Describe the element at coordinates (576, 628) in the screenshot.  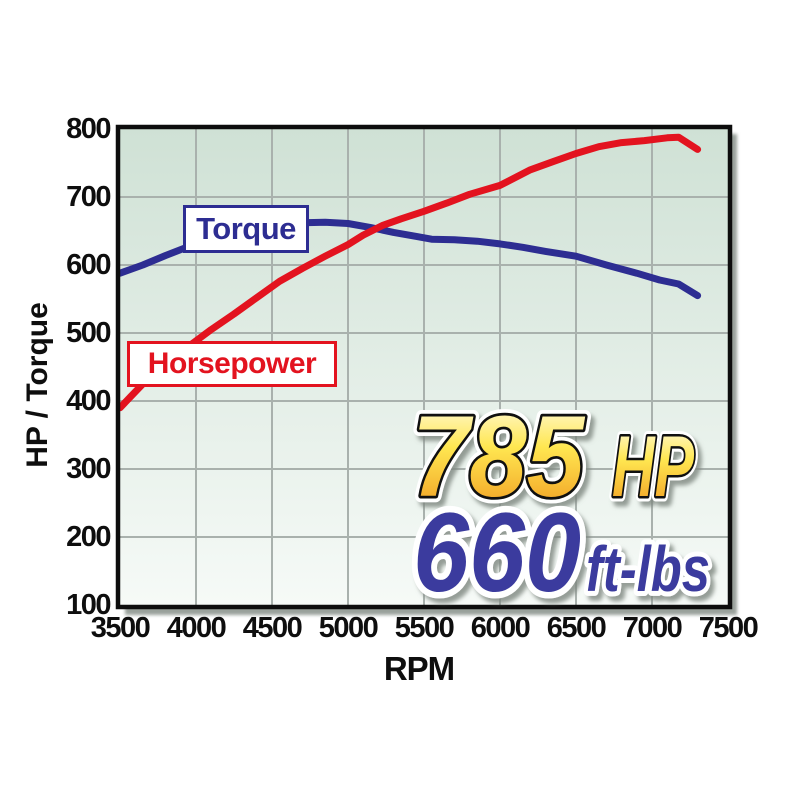
I see `x-tick-label: 6500` at that location.